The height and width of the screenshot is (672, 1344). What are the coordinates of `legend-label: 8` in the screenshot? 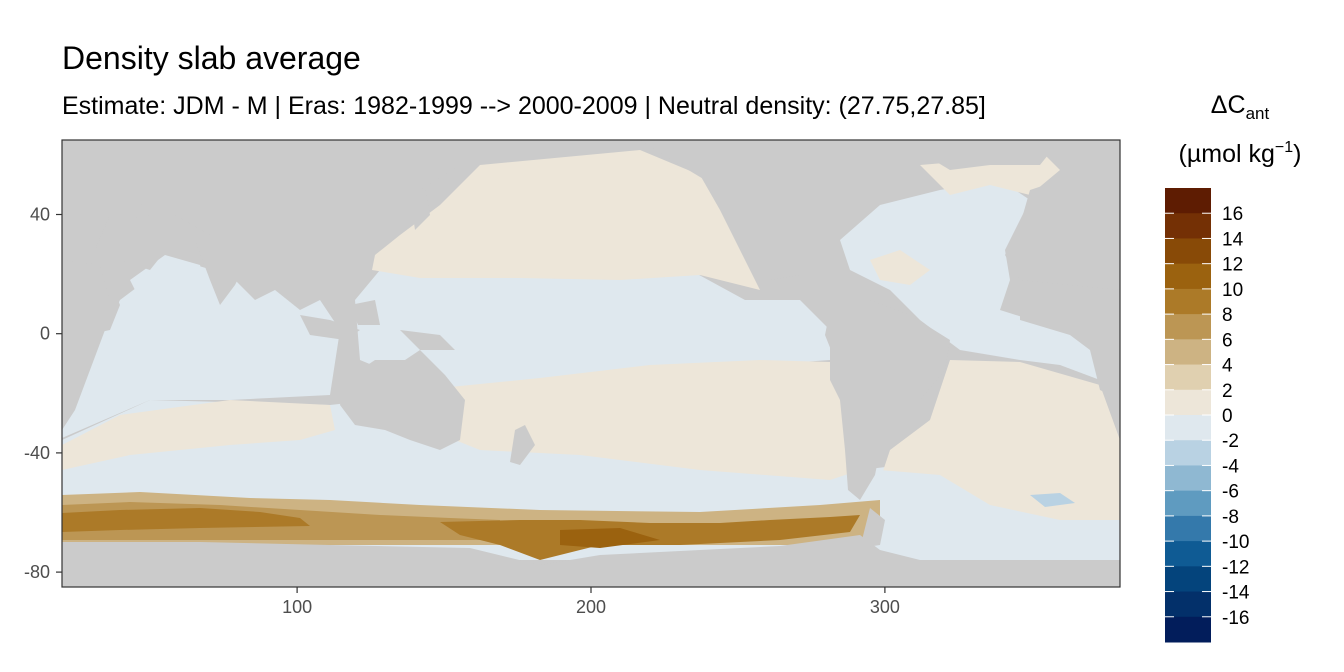 It's located at (1227, 315).